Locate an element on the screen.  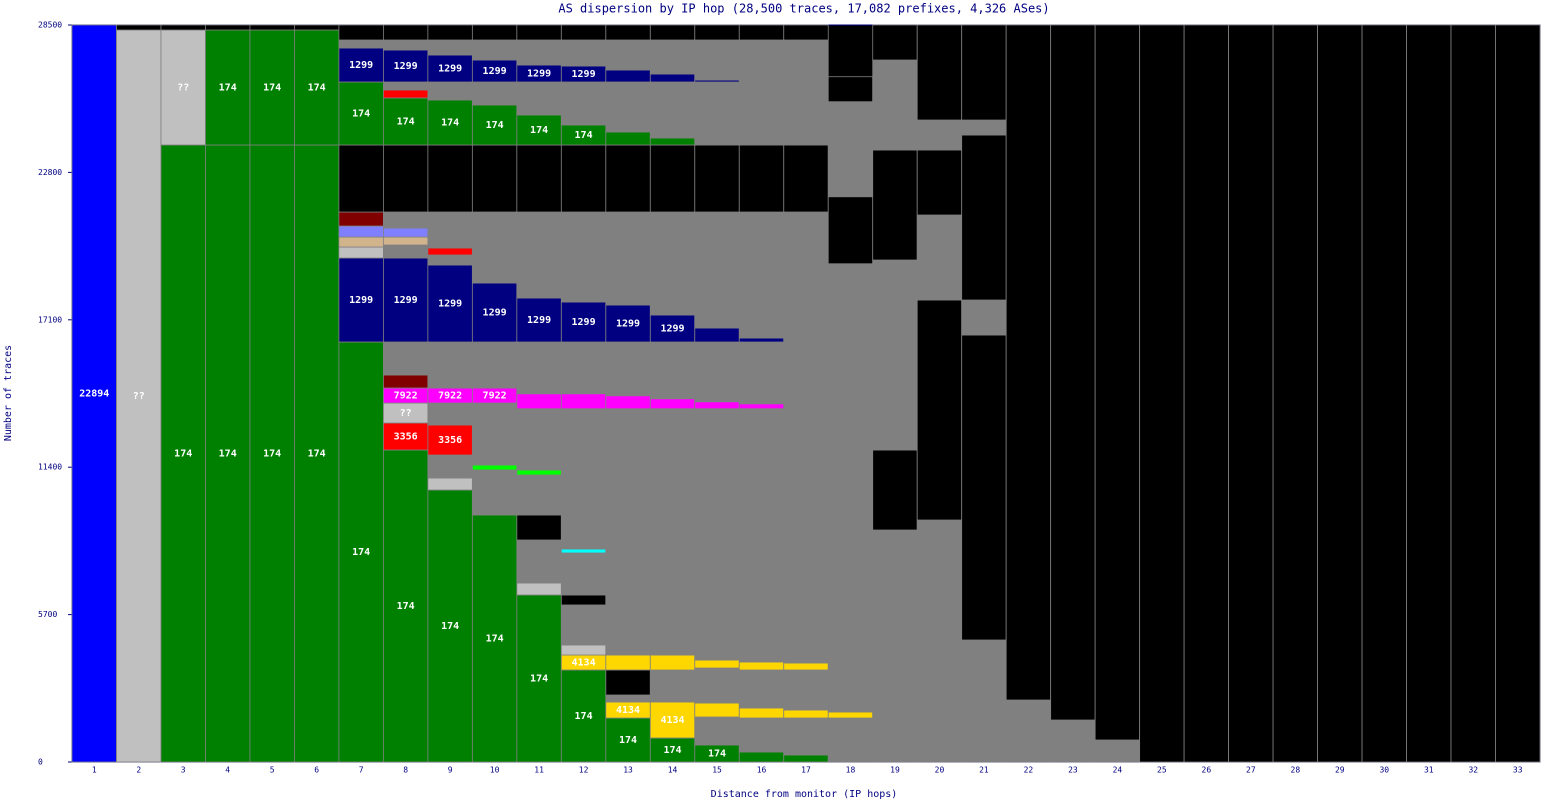
x-tick-label: 30 is located at coordinates (1384, 770).